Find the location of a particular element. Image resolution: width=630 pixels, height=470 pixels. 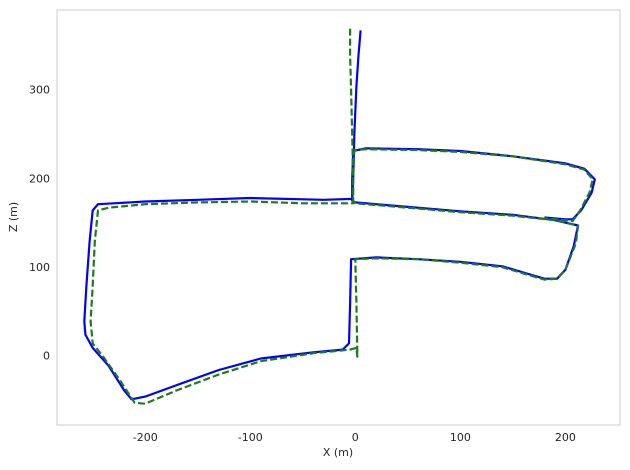

y-tick-label: 200 is located at coordinates (39, 178).